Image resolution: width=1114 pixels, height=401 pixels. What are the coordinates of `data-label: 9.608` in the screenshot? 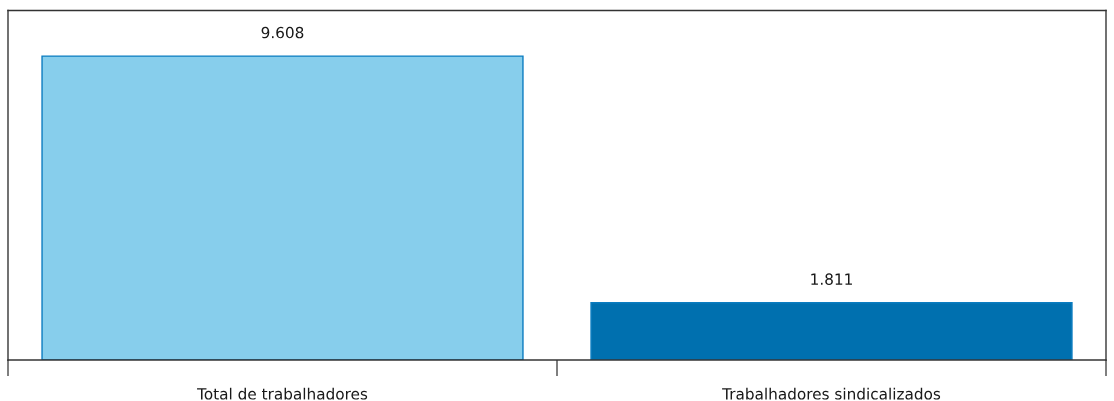 It's located at (282, 32).